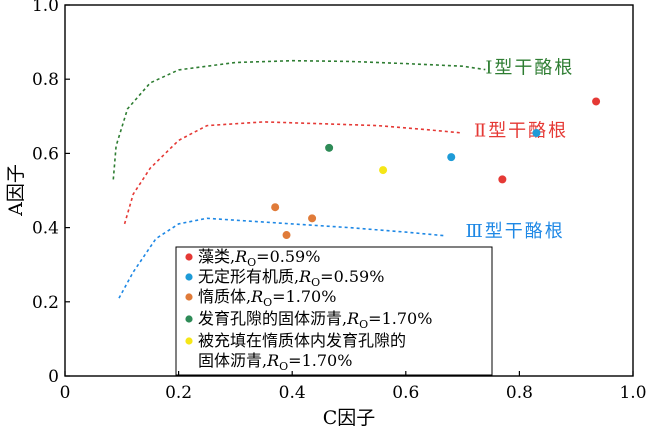 The width and height of the screenshot is (650, 431). Describe the element at coordinates (53, 377) in the screenshot. I see `y-tick-label: 0` at that location.